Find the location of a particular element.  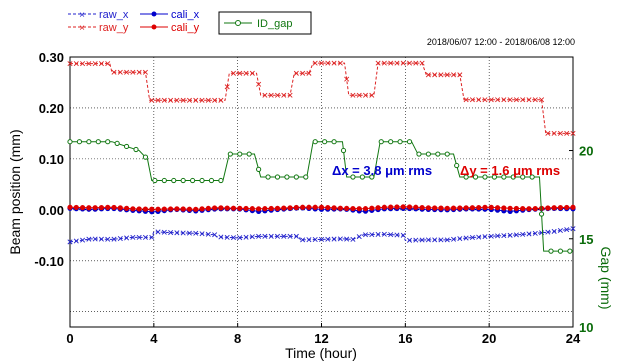

annotation-dx: Δx = 3.8 μm rms is located at coordinates (382, 170).